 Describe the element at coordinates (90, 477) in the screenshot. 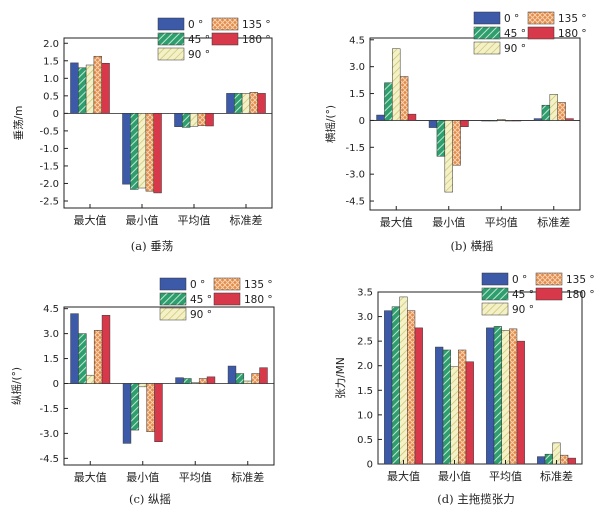

I see `x-category-label: 最大值` at that location.